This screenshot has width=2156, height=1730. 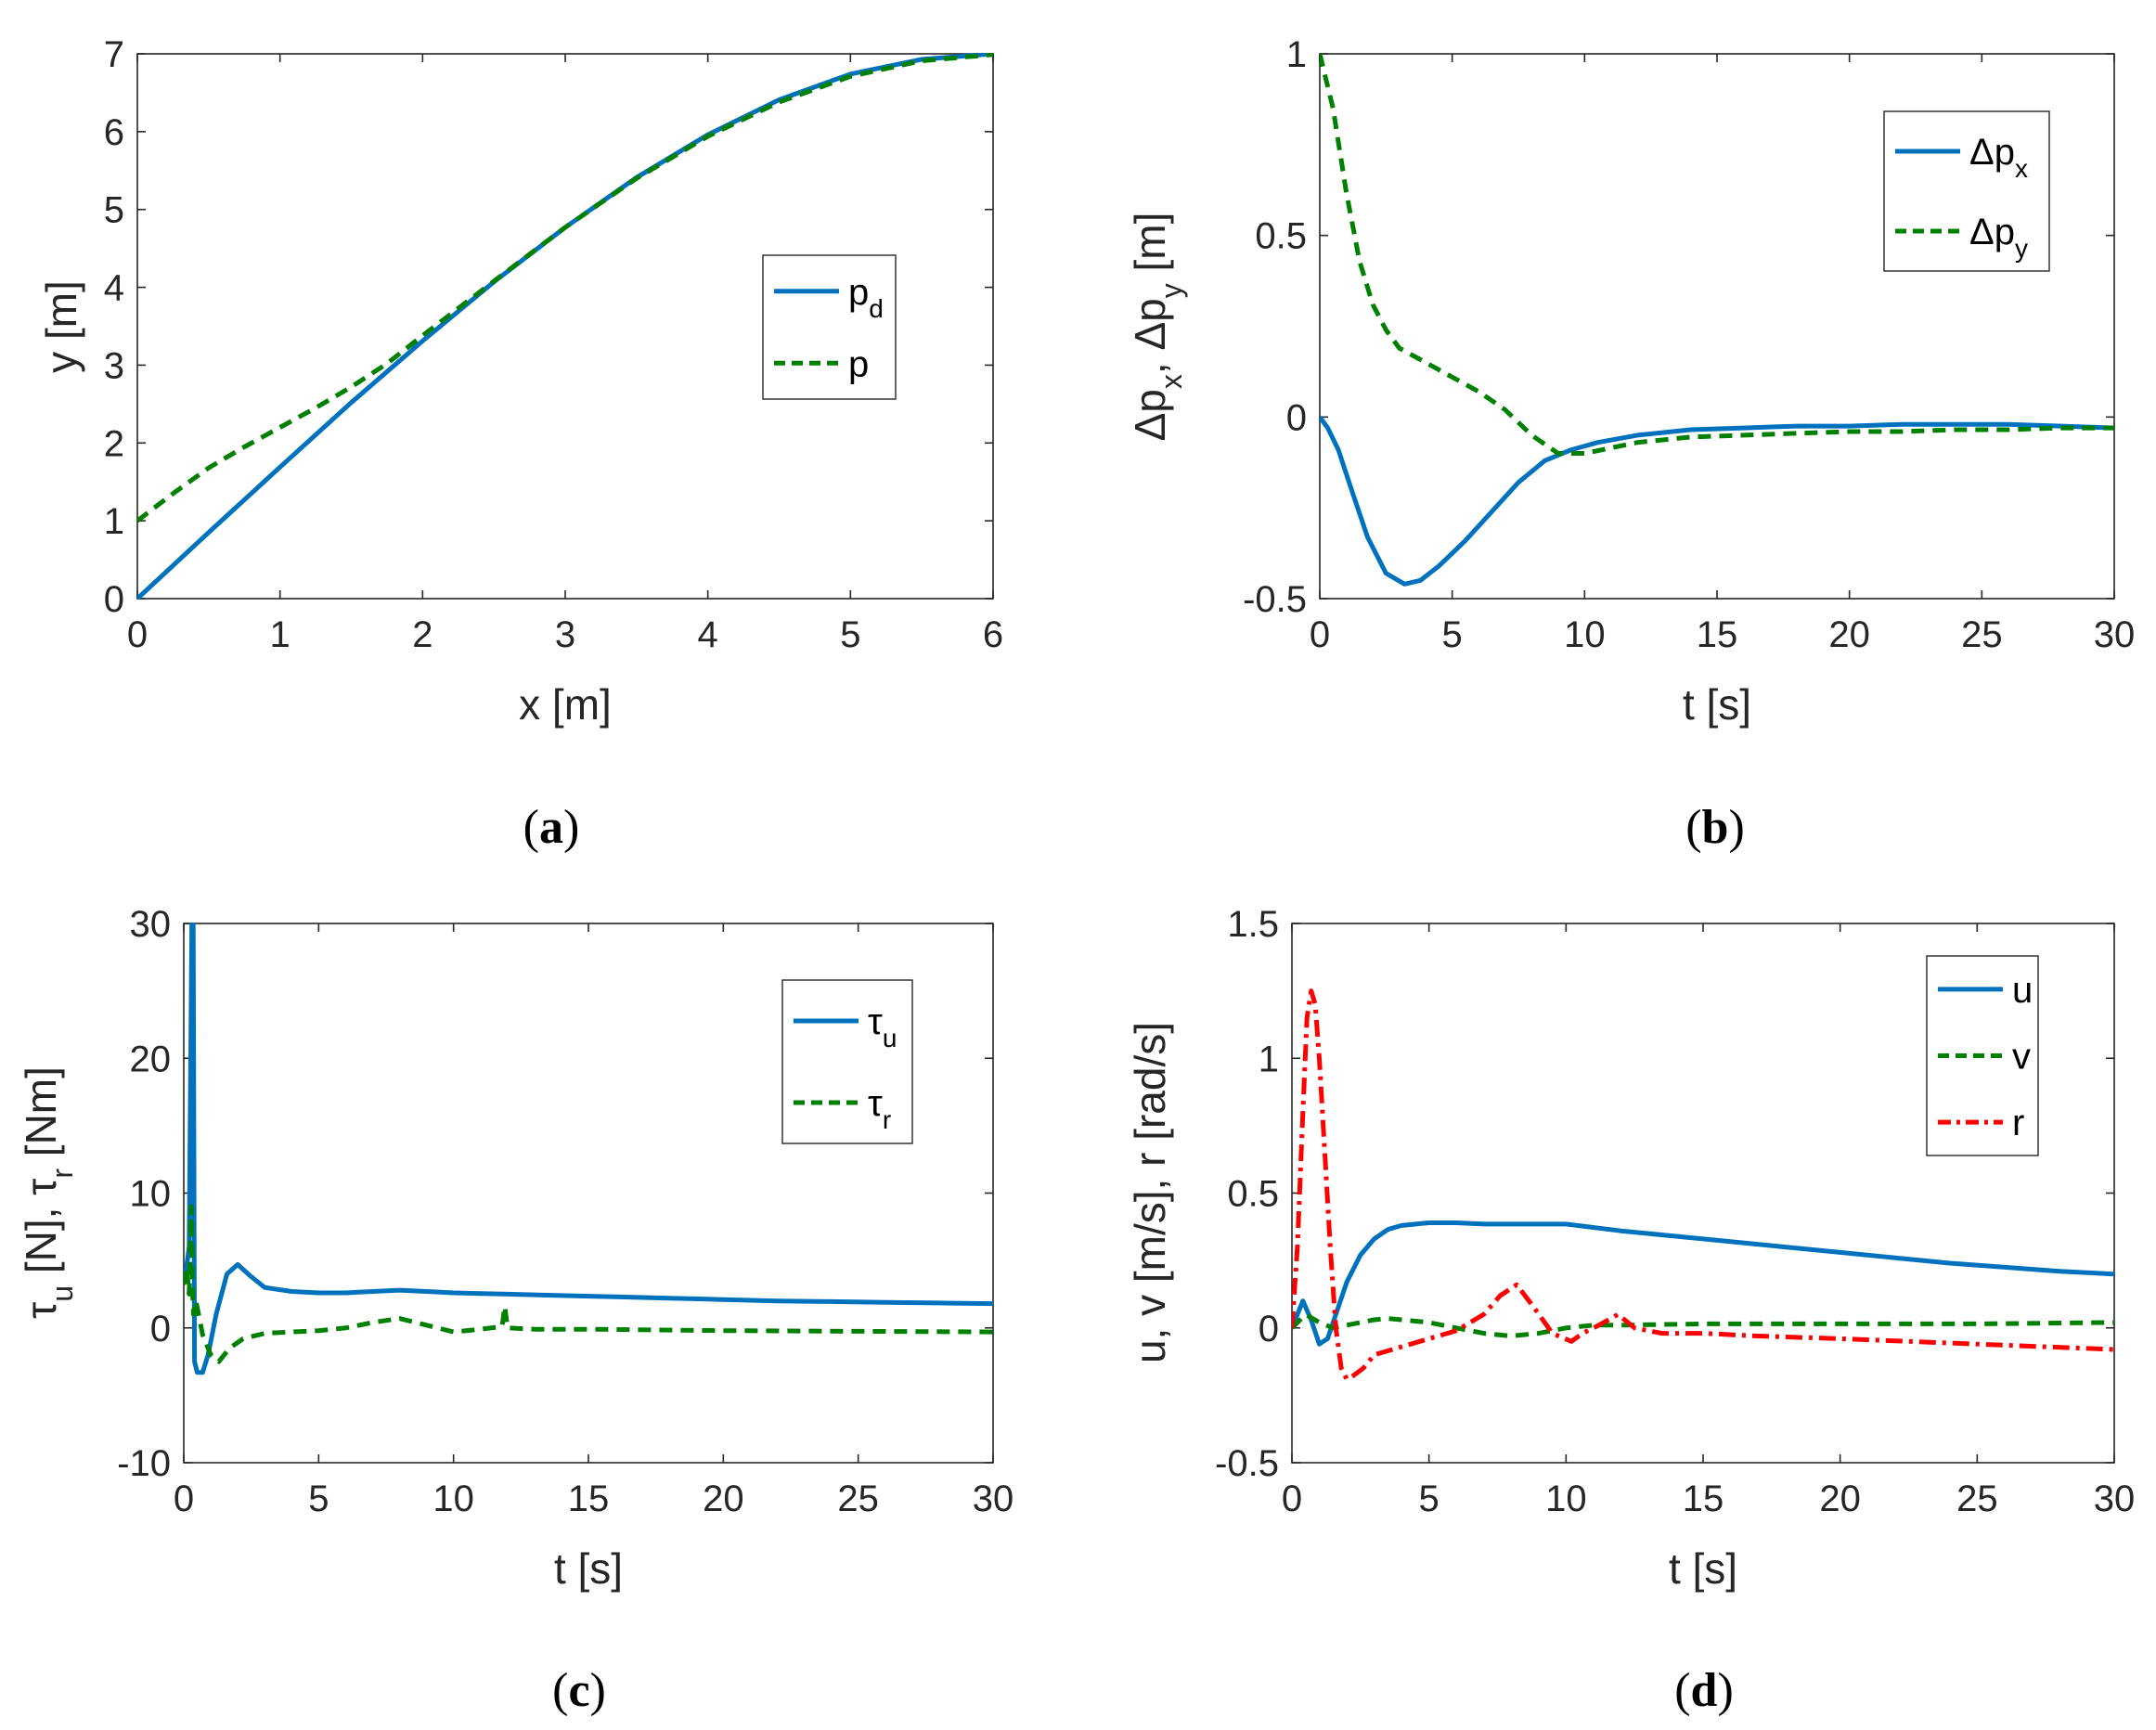 What do you see at coordinates (1150, 248) in the screenshot?
I see `y-axis-label-part: [m]` at bounding box center [1150, 248].